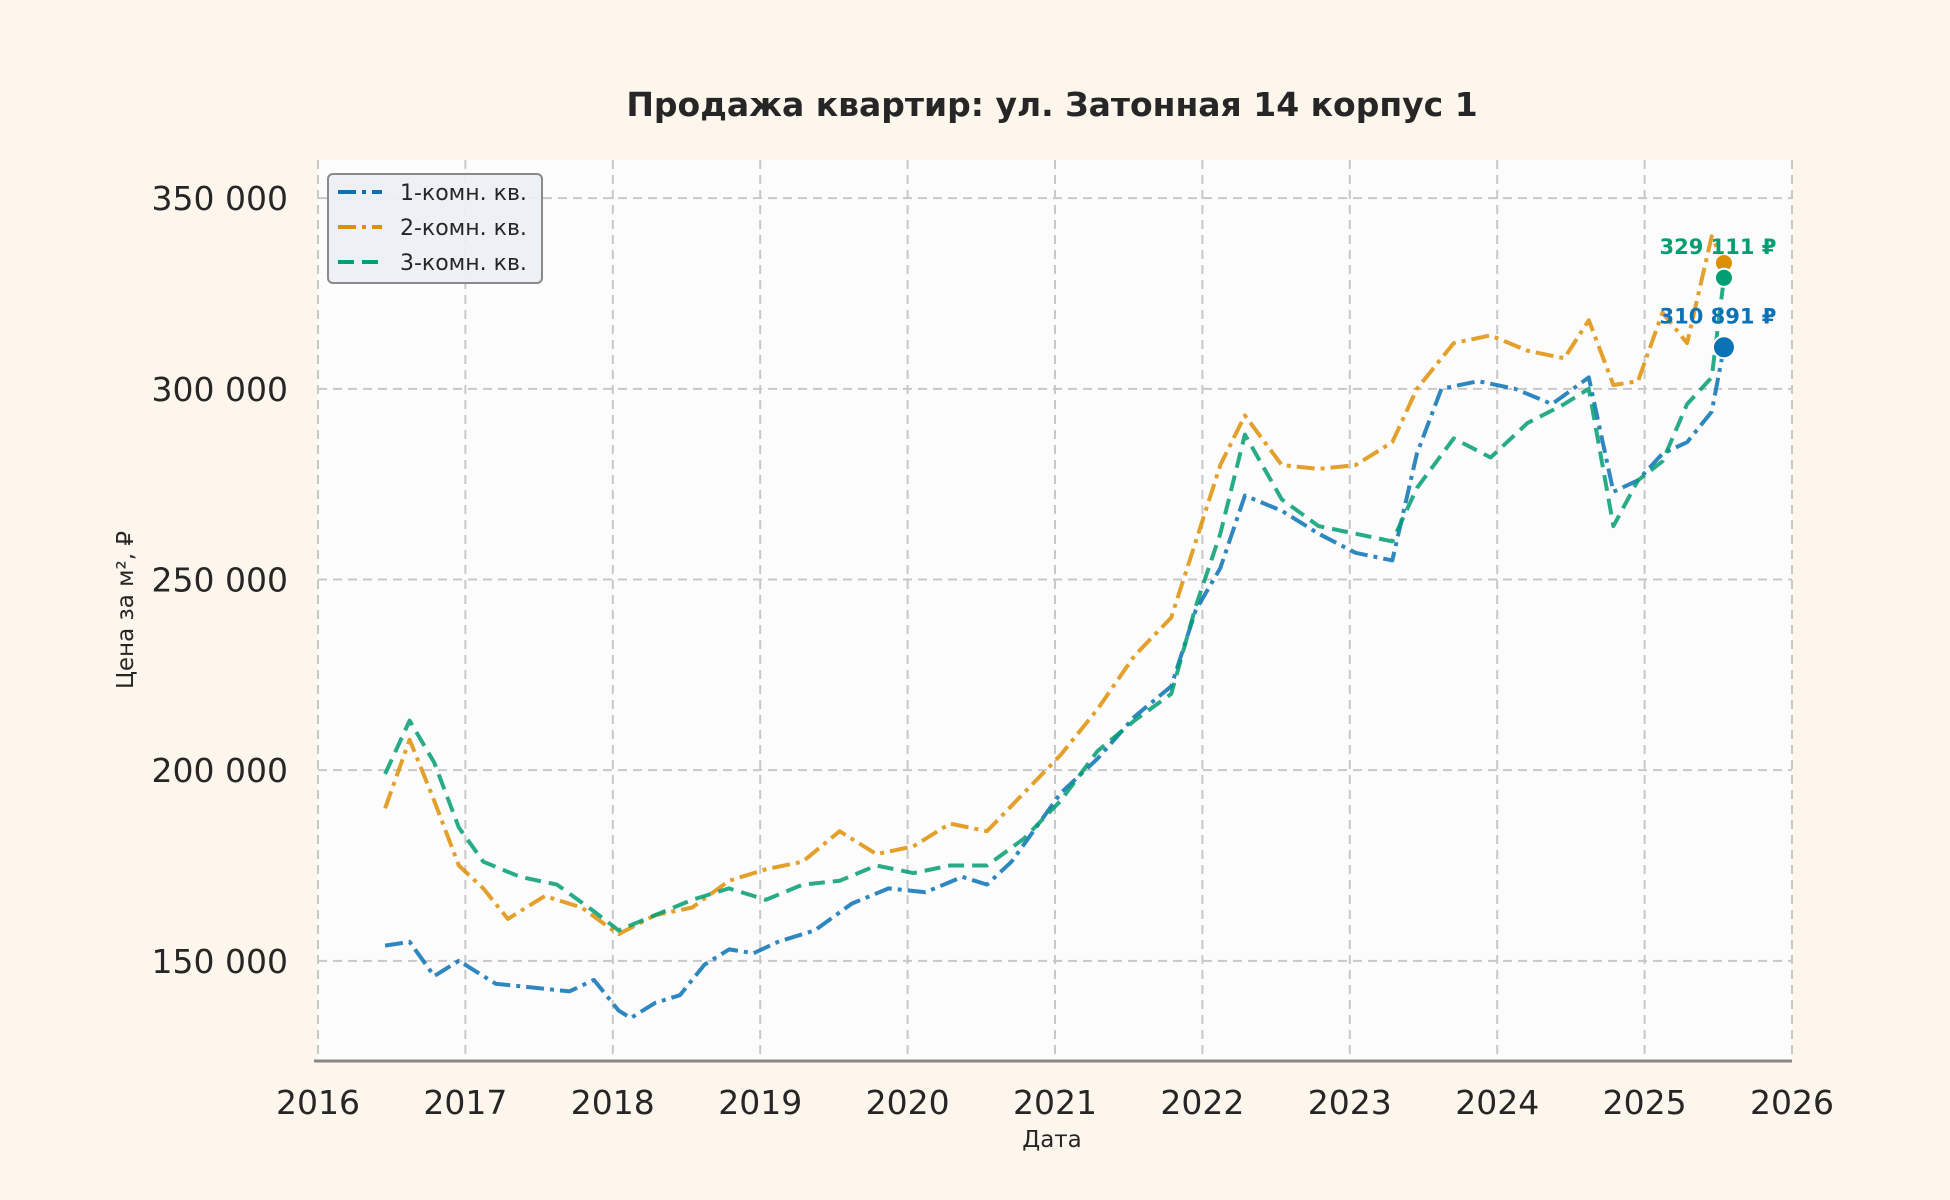 The image size is (1950, 1200). I want to click on x-axis-label: Дата, so click(1052, 1140).